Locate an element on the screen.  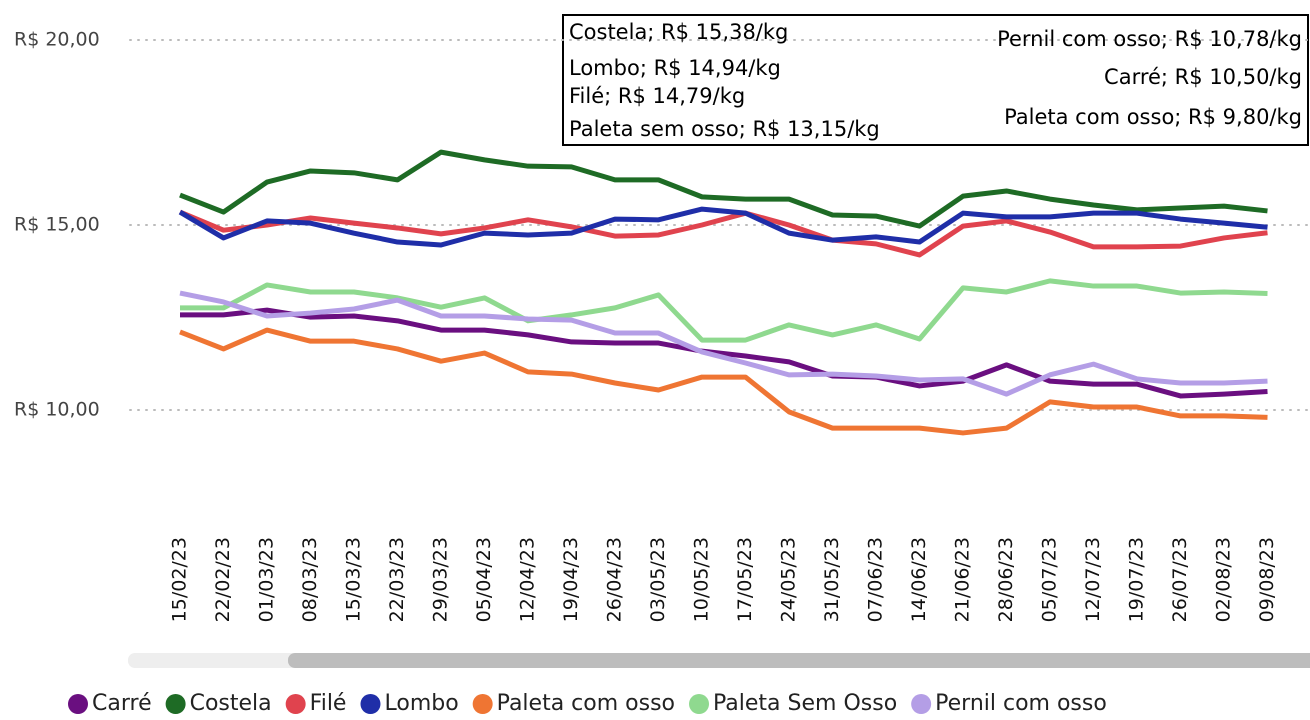
legend-label: Lombo is located at coordinates (421, 703).